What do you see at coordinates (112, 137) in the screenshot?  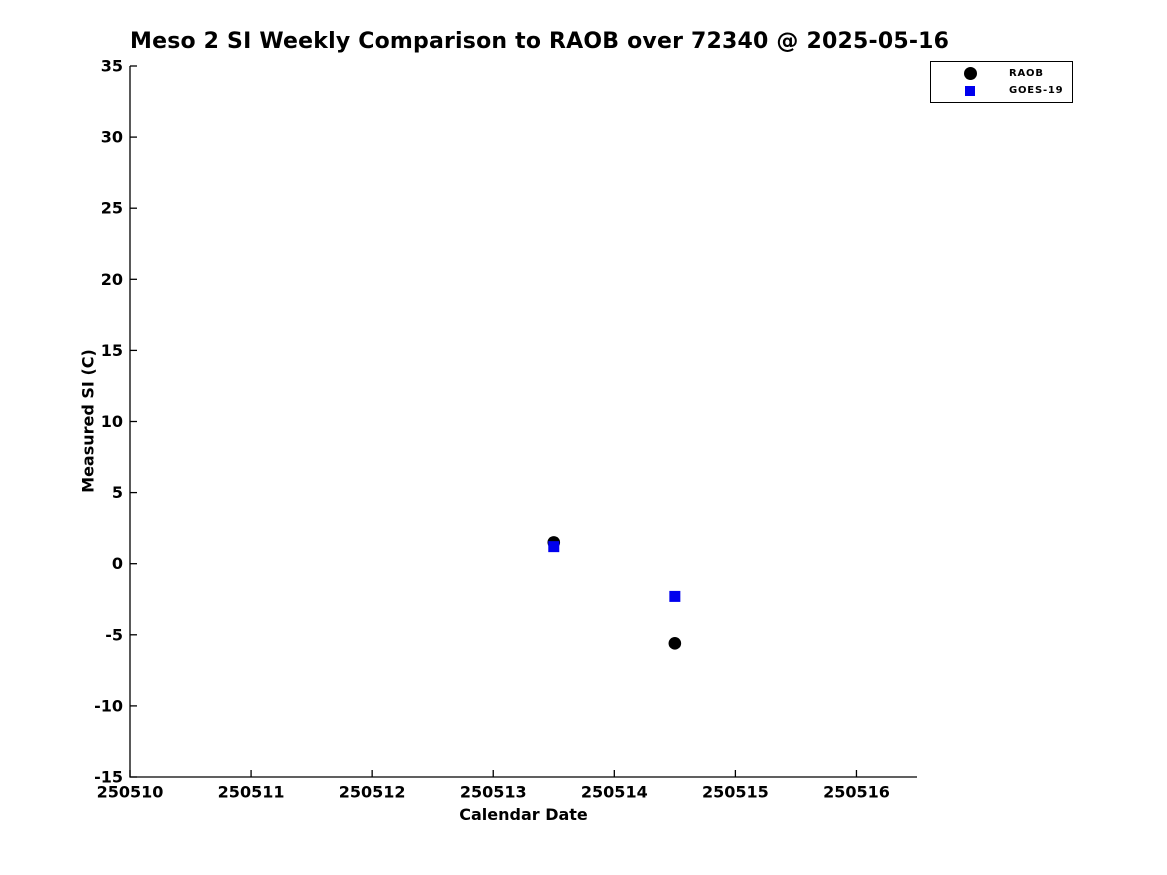 I see `y-tick-label: 30` at bounding box center [112, 137].